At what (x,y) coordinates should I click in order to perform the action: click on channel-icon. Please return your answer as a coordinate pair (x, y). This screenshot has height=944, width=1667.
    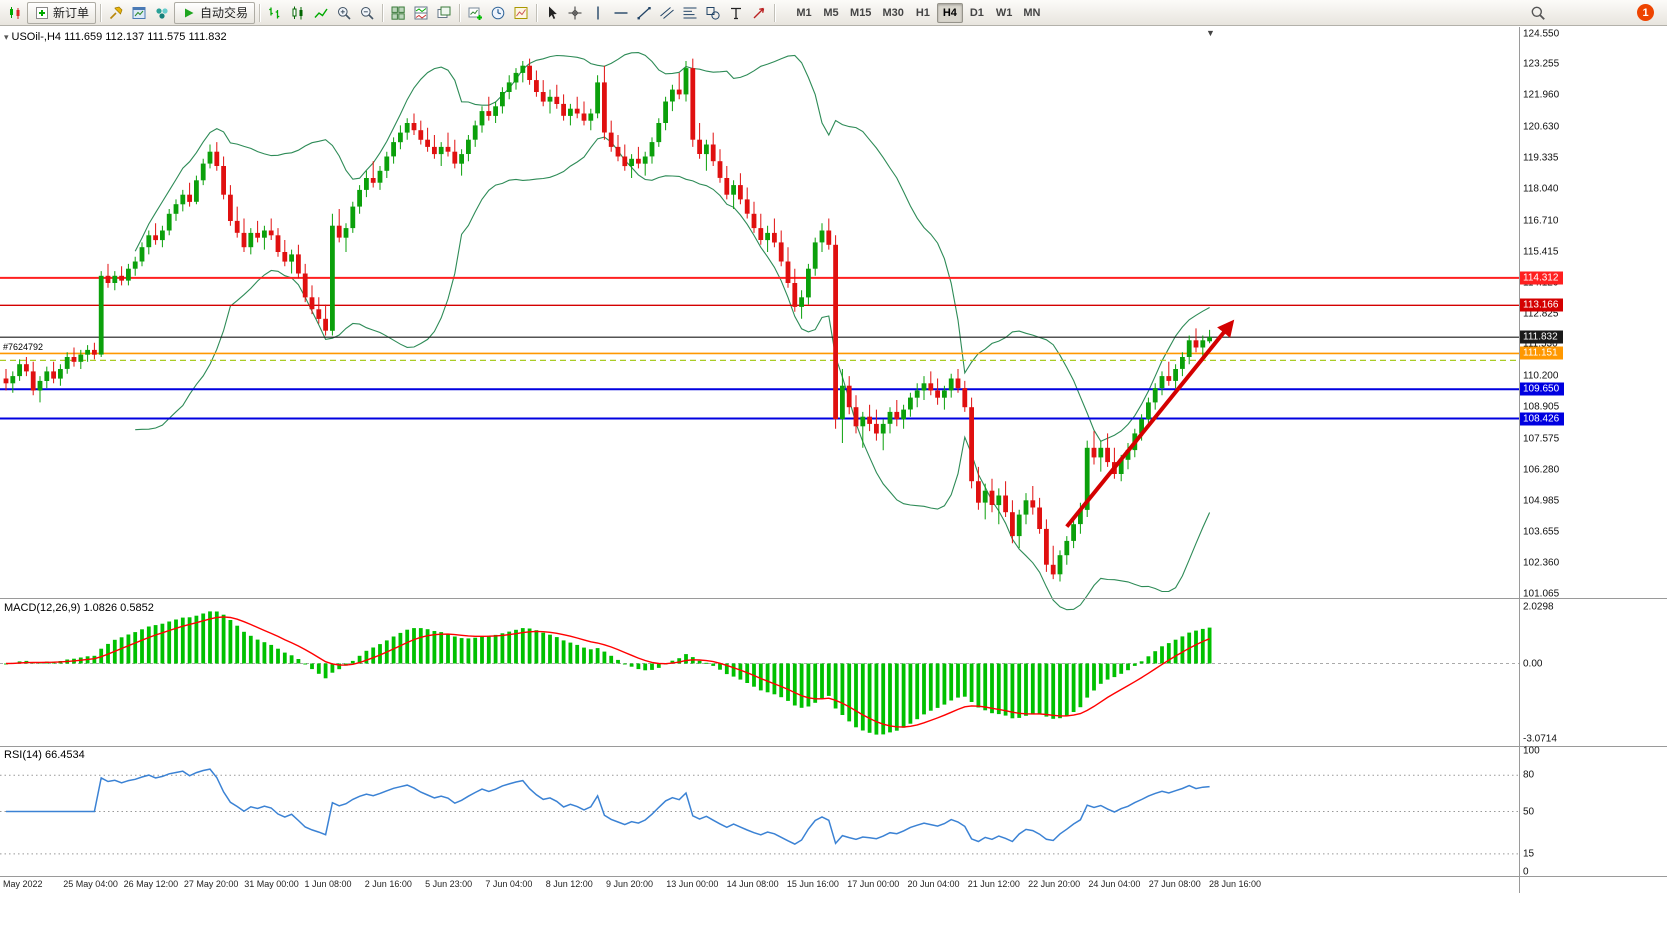
    Looking at the image, I should click on (667, 13).